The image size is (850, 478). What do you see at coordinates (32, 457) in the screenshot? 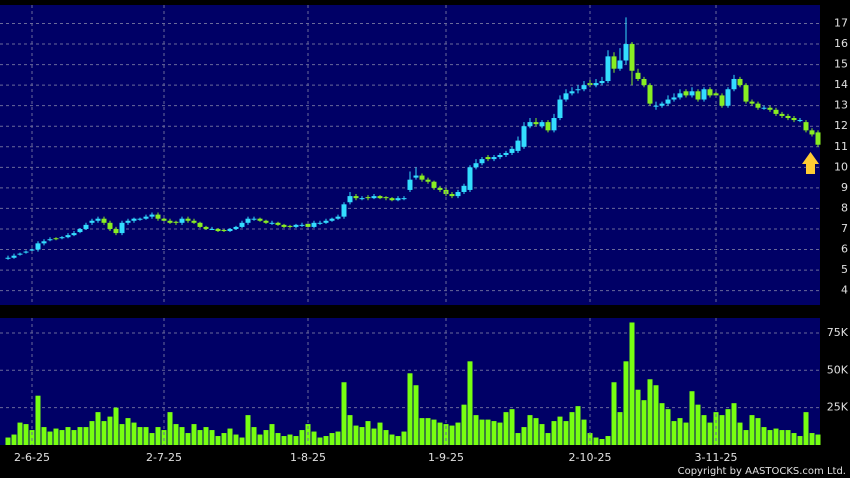
I see `x-tick-label: 2-6-25` at bounding box center [32, 457].